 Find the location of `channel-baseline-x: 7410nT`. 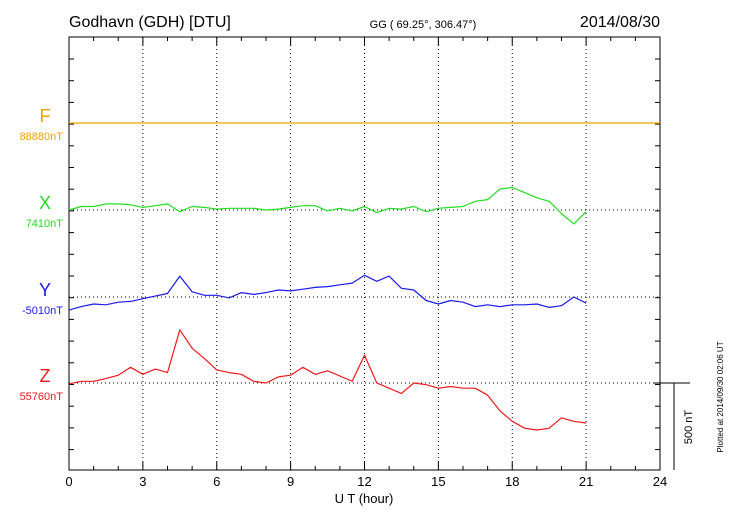

channel-baseline-x: 7410nT is located at coordinates (45, 224).